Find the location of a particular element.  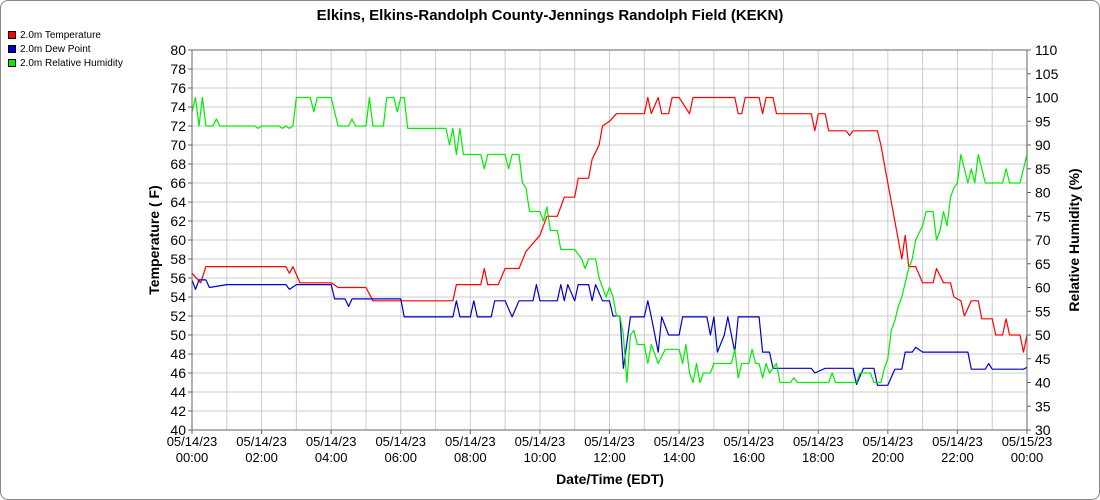

left-tick-label: 60 is located at coordinates (178, 240).